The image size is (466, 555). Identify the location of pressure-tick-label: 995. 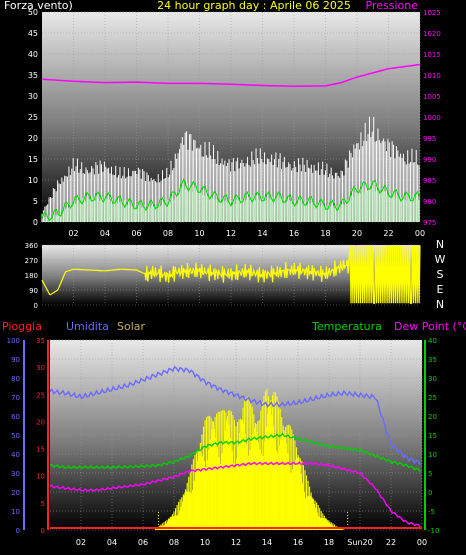
(429, 139).